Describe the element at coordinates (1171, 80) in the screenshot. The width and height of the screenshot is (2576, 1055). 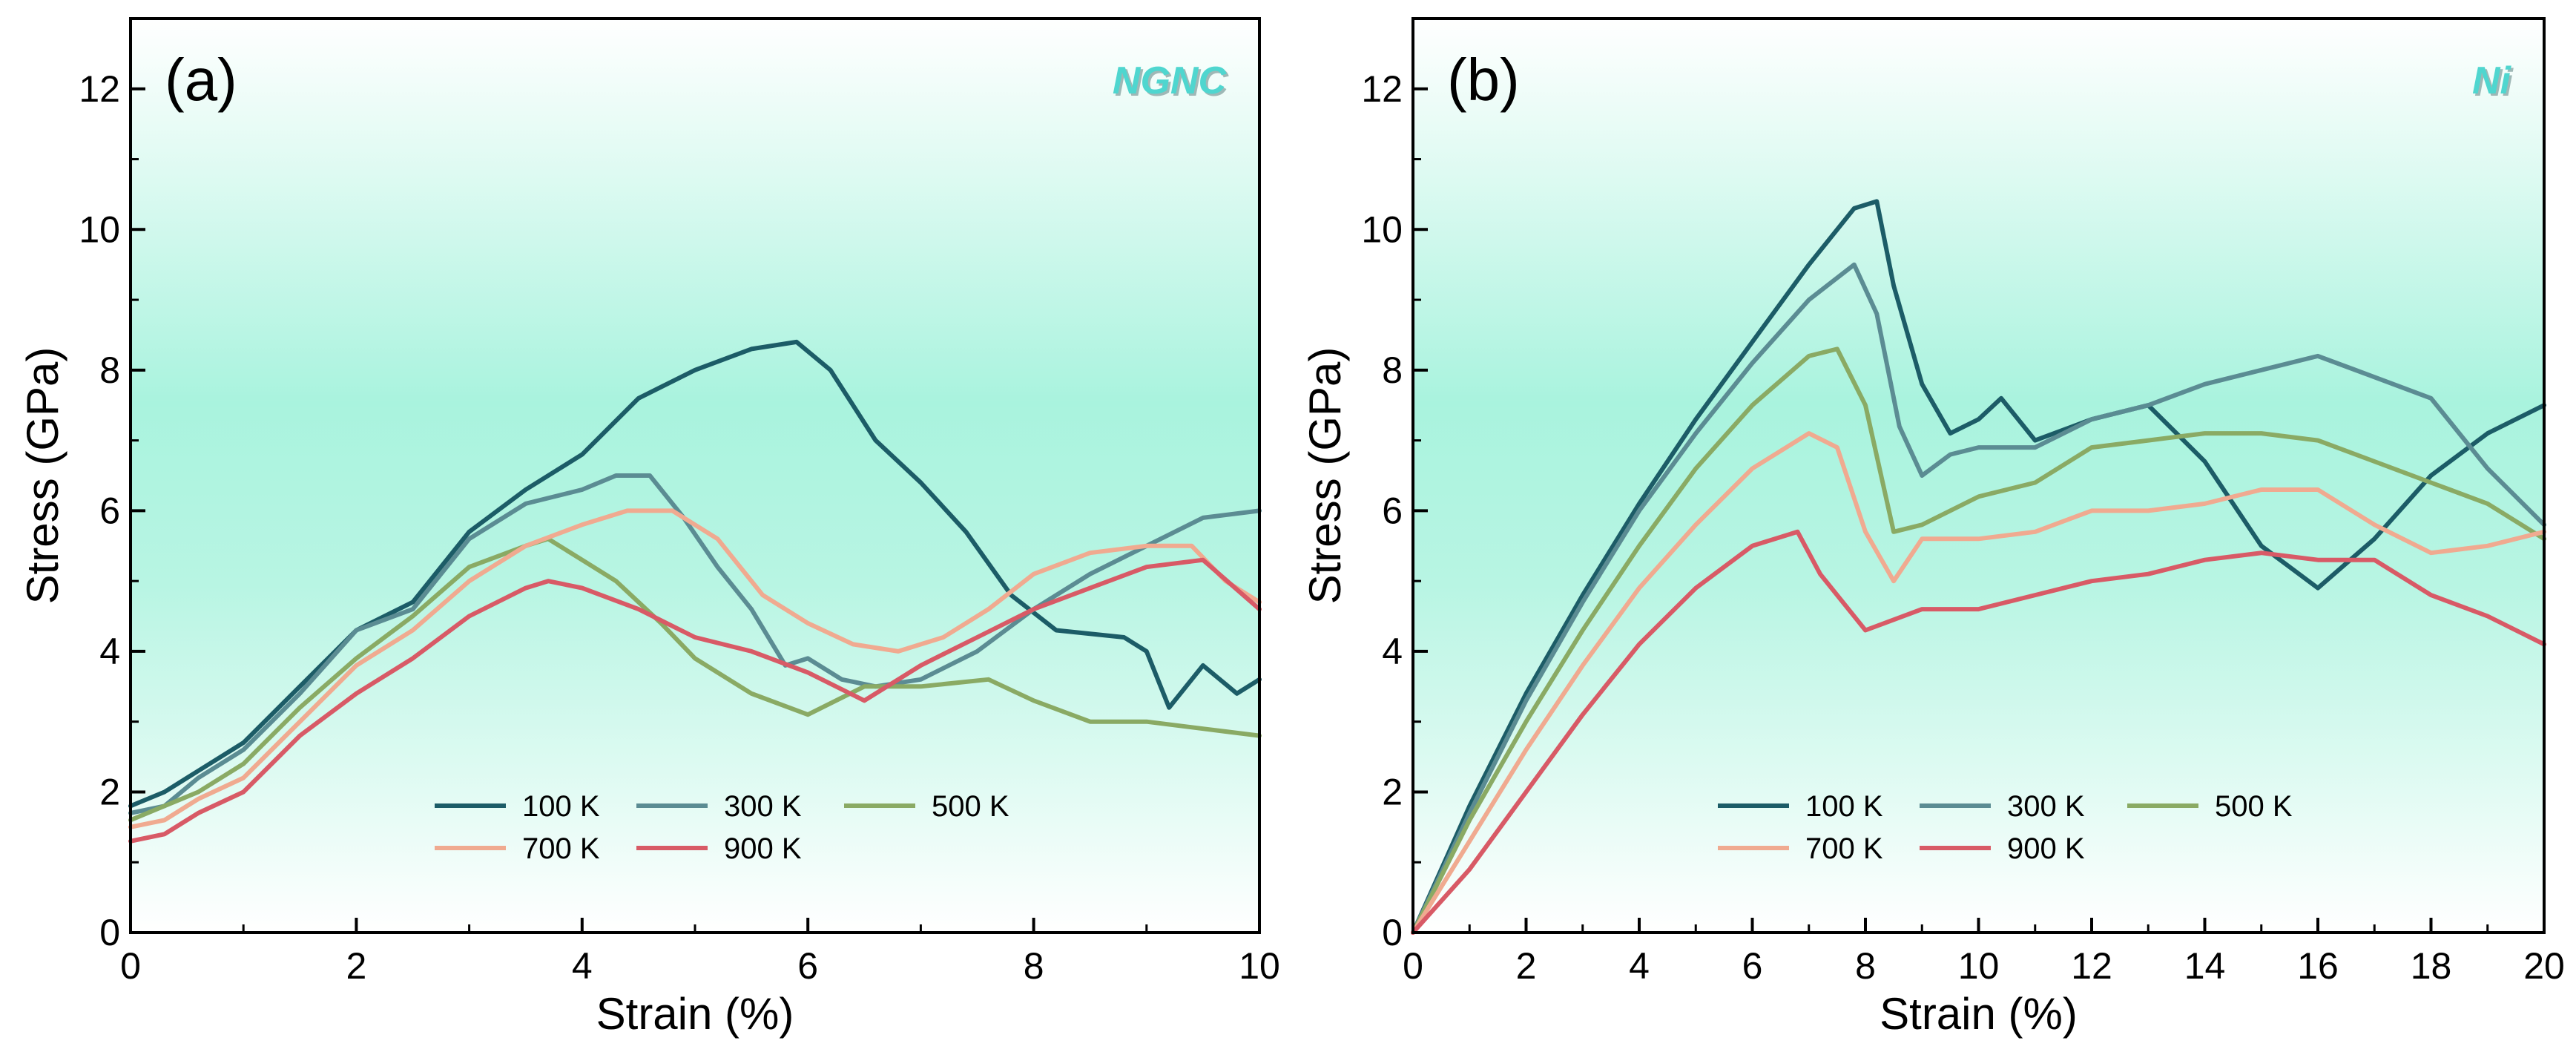
I see `material-tag: NGNC` at that location.